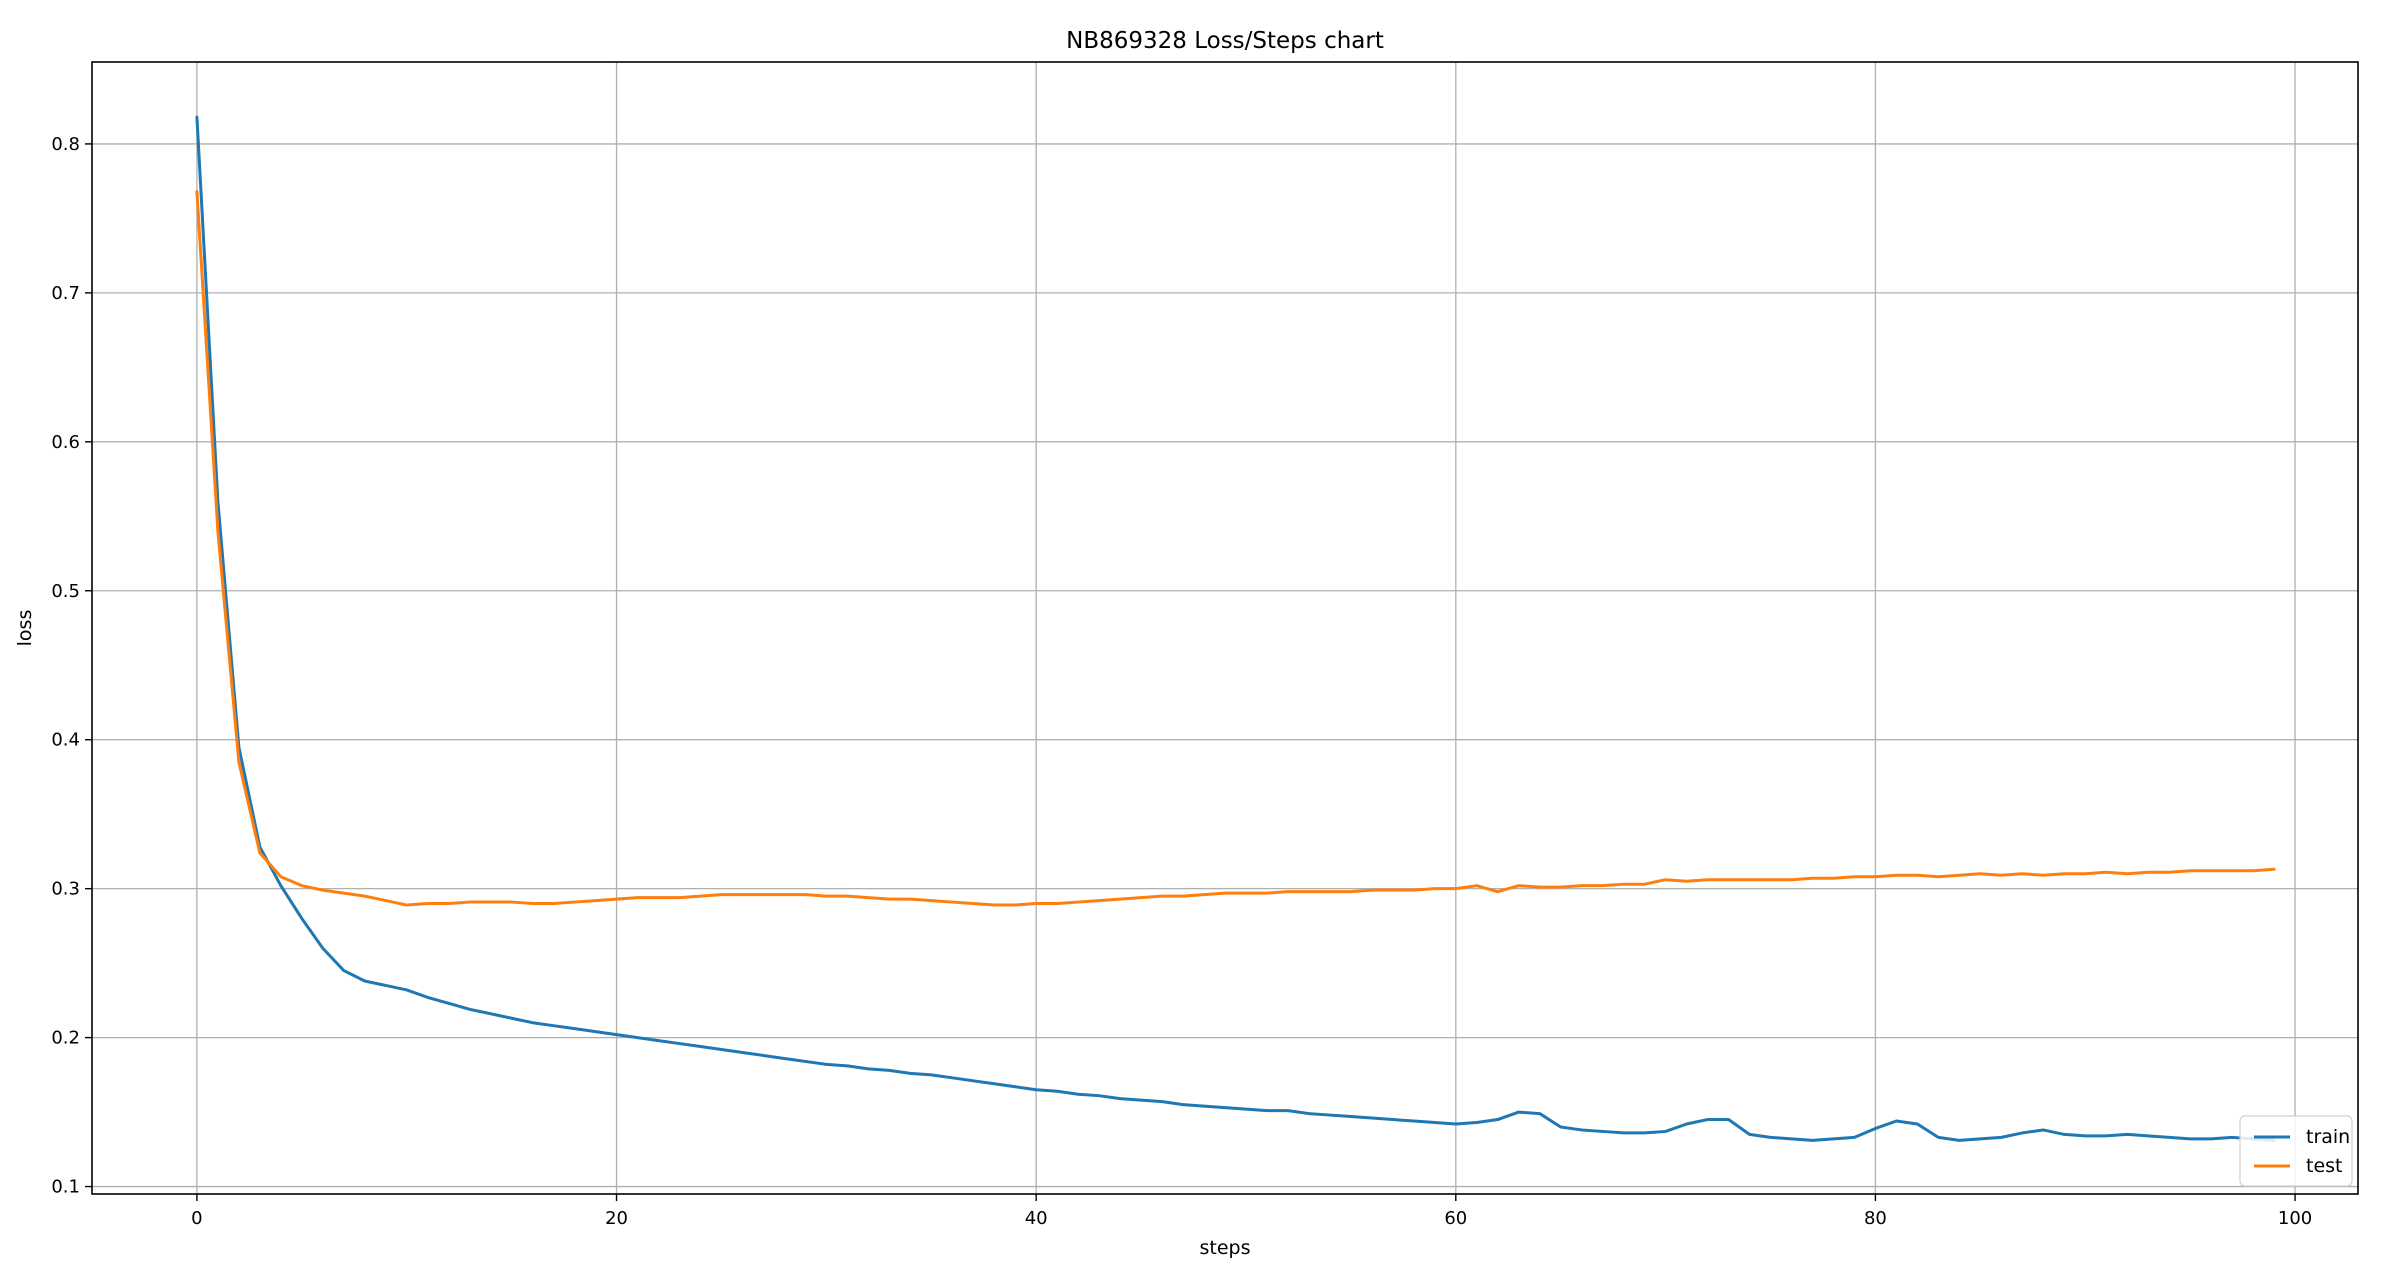  Describe the element at coordinates (65, 889) in the screenshot. I see `y-tick-label: 0.3` at that location.